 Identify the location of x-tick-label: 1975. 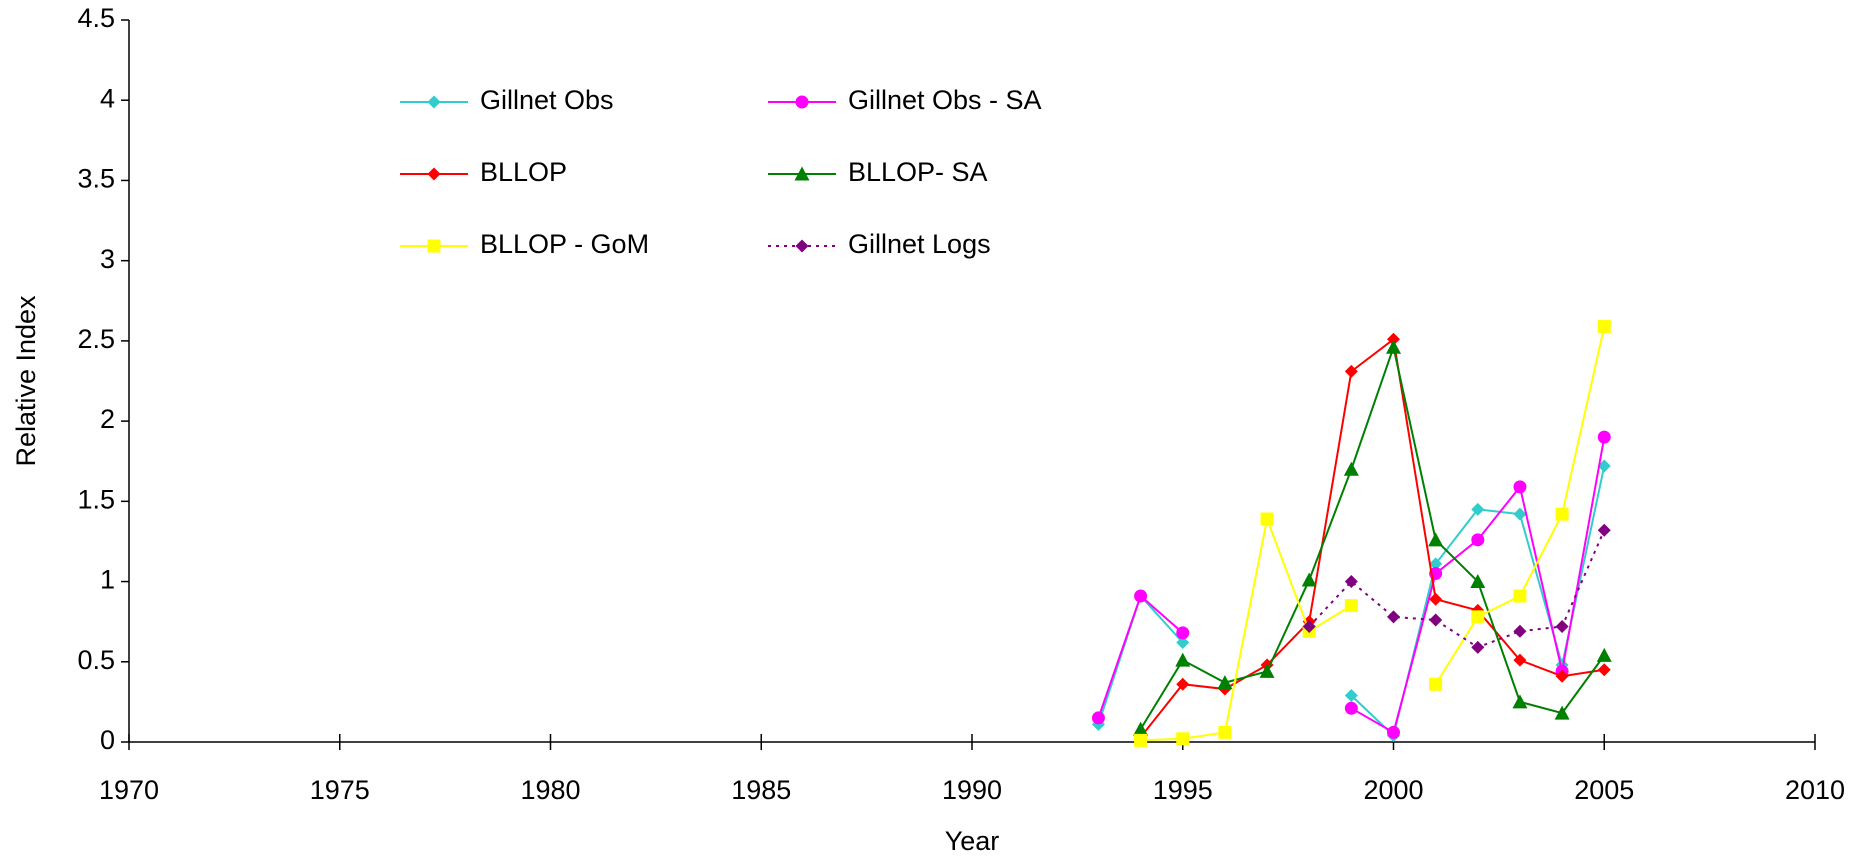
(340, 790).